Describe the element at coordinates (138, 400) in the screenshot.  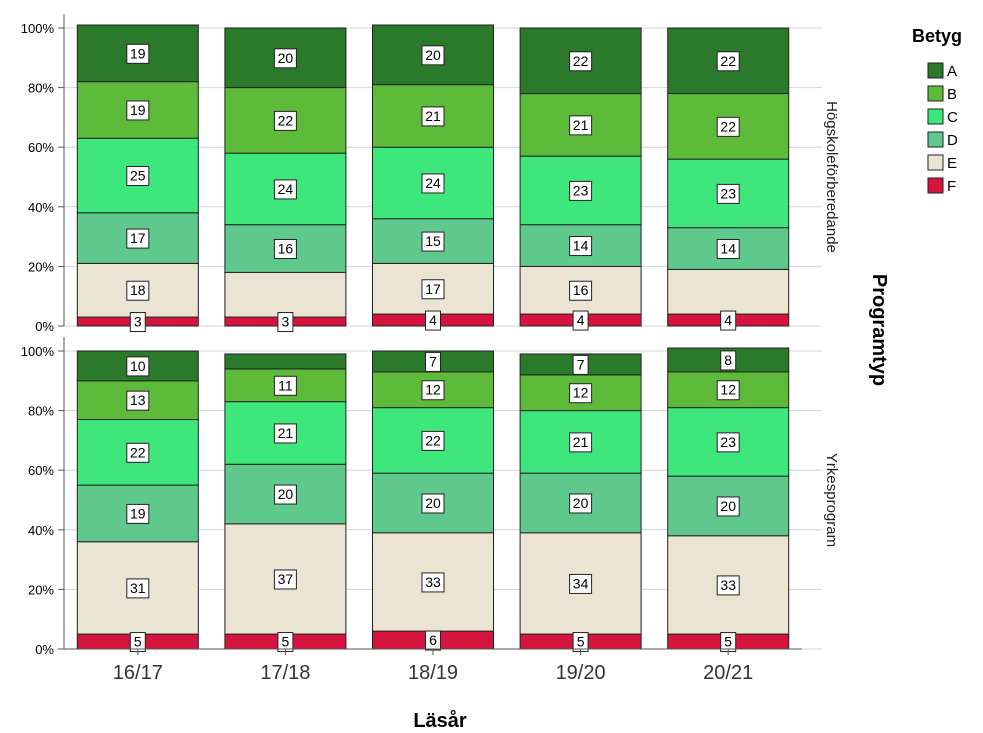
I see `data-label: 13` at that location.